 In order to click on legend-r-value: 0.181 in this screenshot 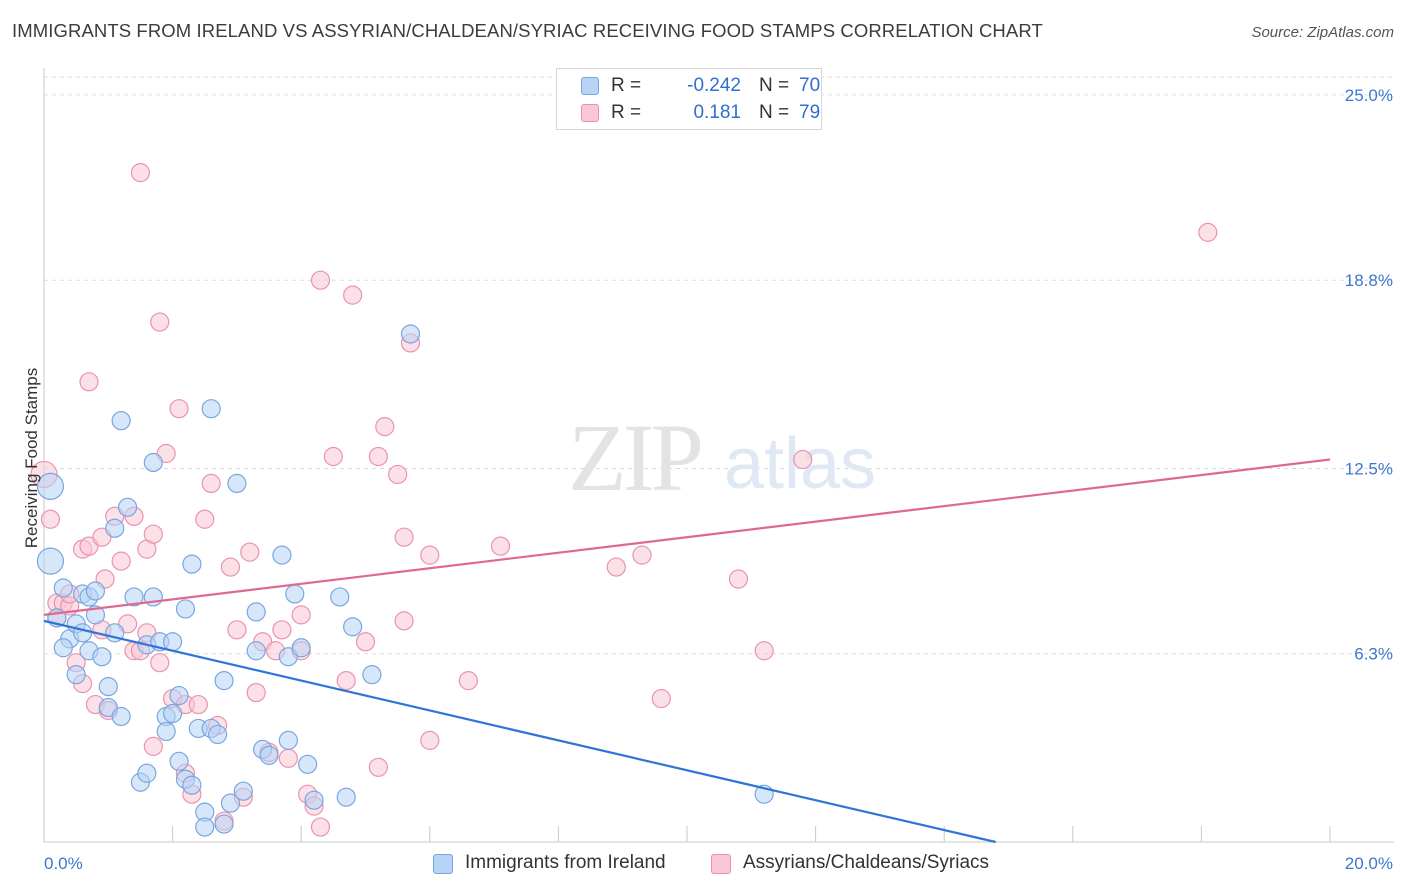, I will do `click(717, 112)`.